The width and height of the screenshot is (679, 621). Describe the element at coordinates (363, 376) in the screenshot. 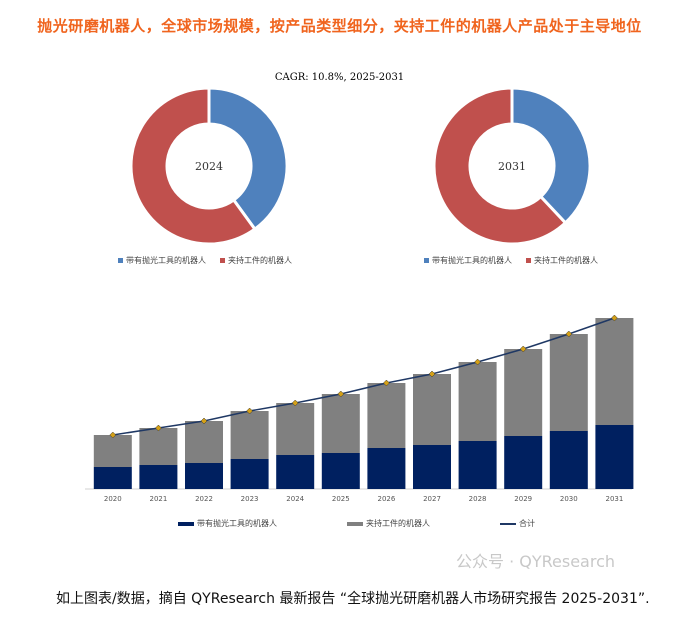

I see `total-line` at that location.